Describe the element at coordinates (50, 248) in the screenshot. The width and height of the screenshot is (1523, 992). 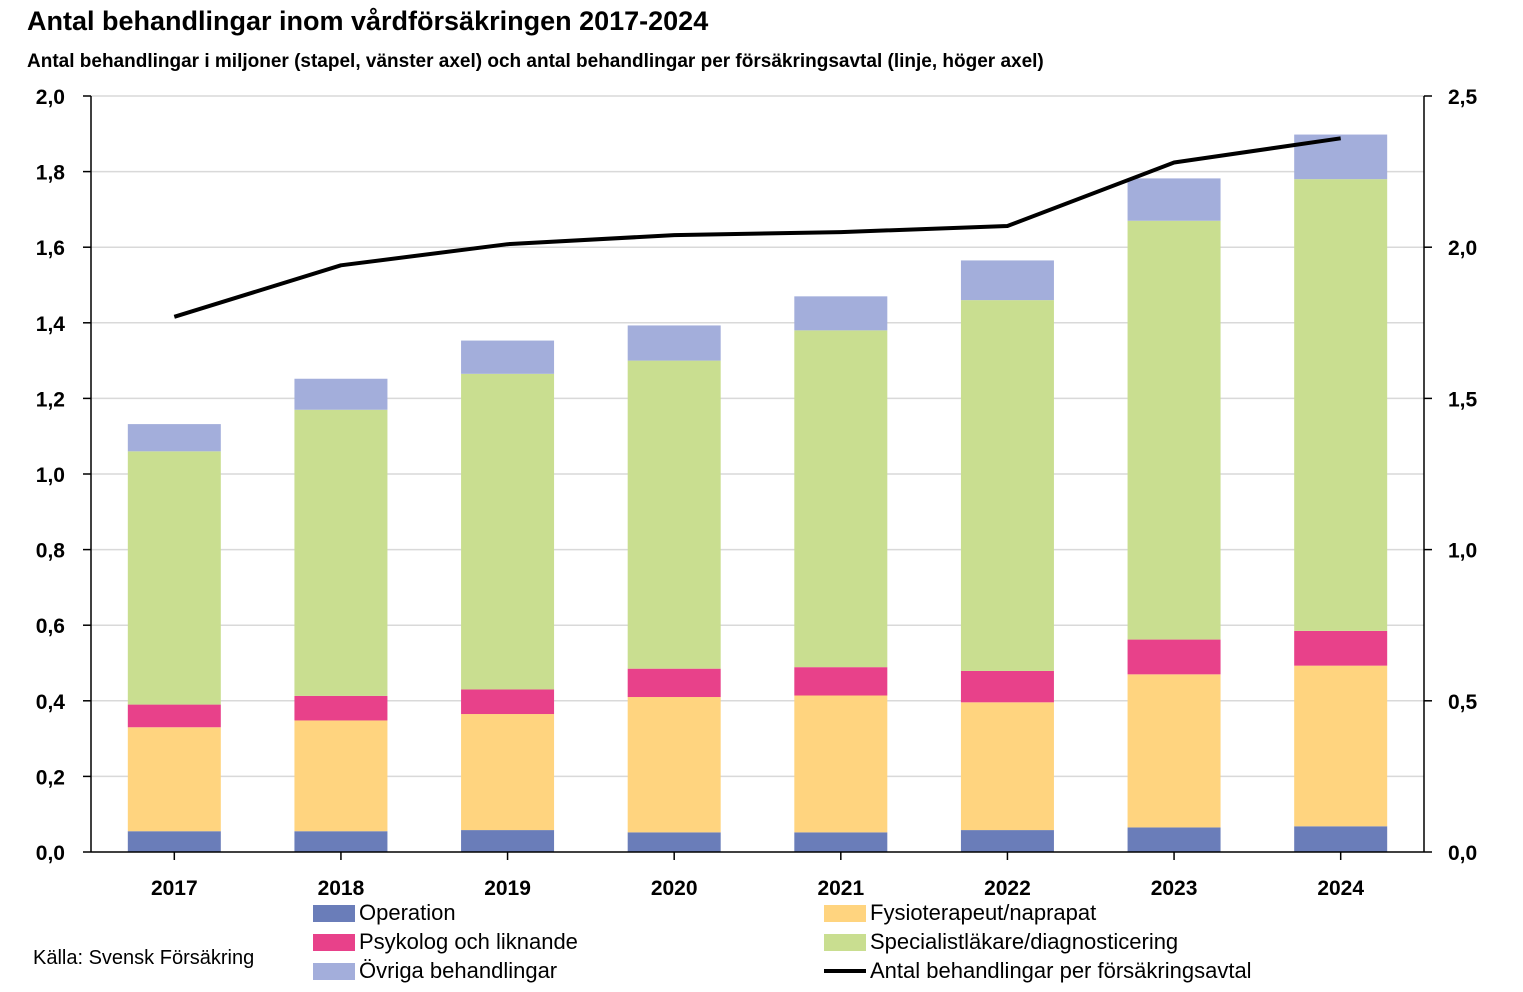
I see `y-tick-label: 1,6` at that location.